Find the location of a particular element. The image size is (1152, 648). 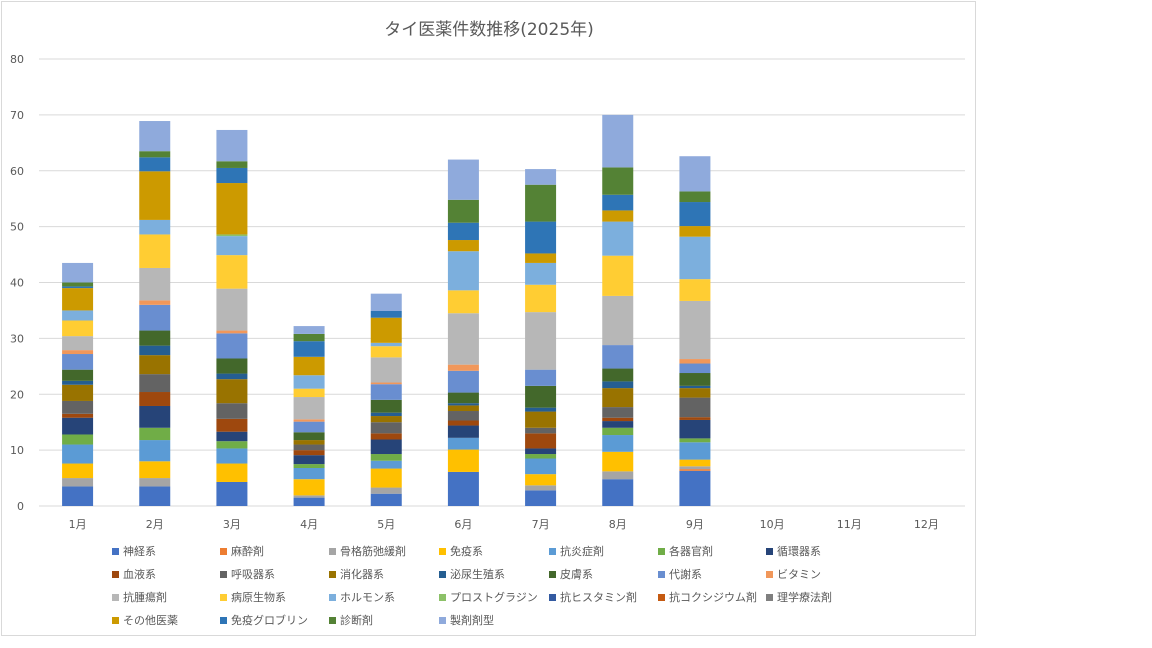

y-tick-label: 40 is located at coordinates (17, 283).